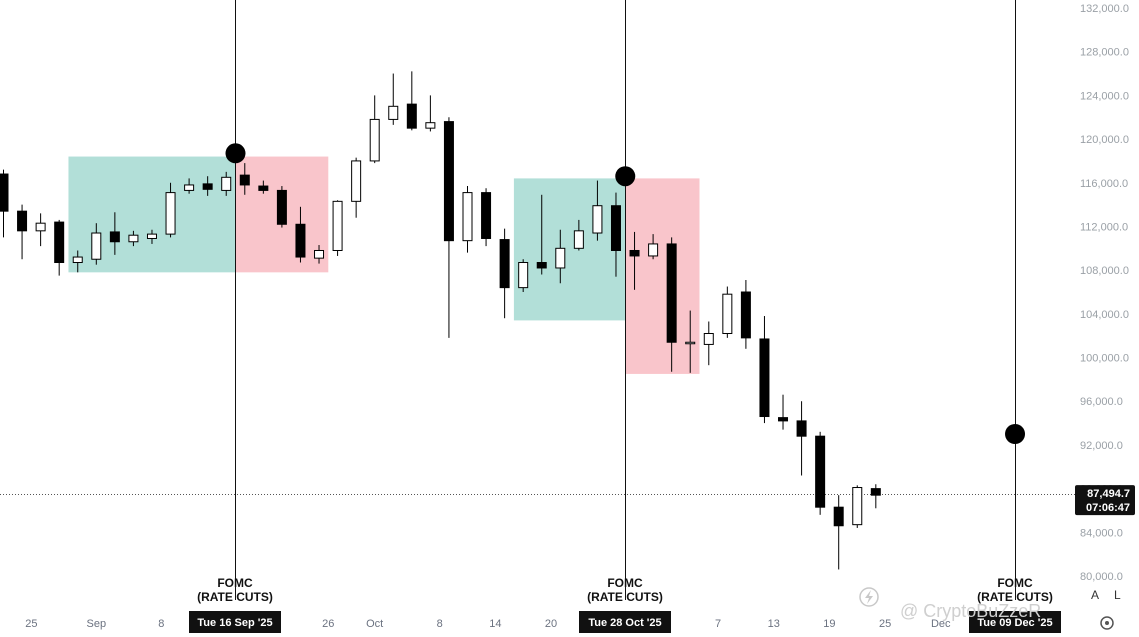  Describe the element at coordinates (1104, 9) in the screenshot. I see `price-tick-label: 132,000.0` at that location.